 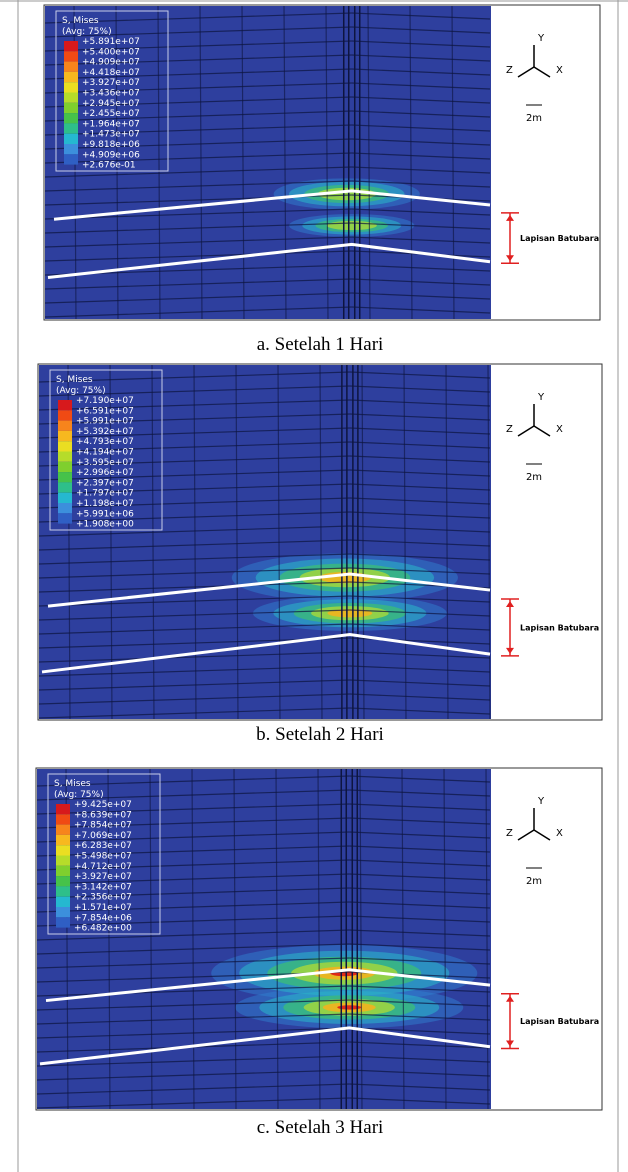 I want to click on legend-label: +2.945e+07, so click(x=111, y=104).